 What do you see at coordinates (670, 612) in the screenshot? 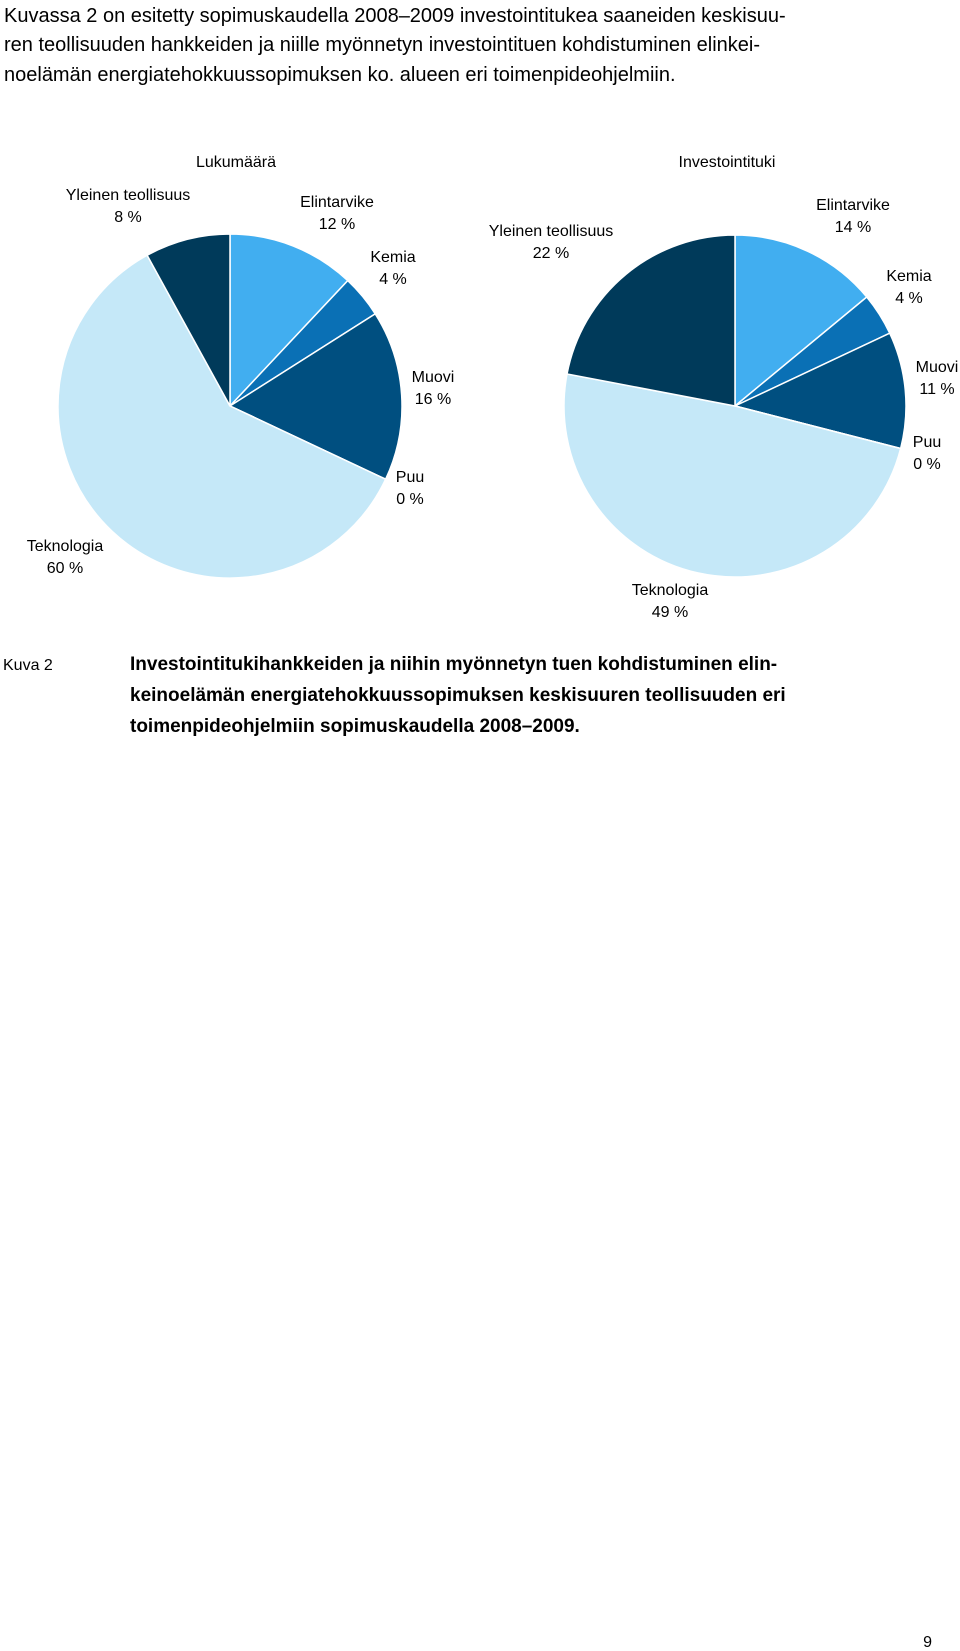
I see `slice-value-label: 49 %` at bounding box center [670, 612].